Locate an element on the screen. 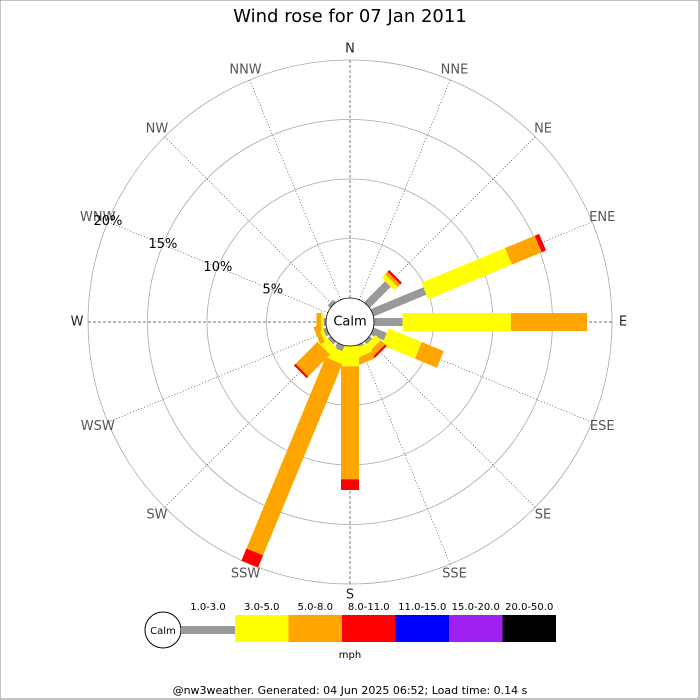  legend-label: 5.0-8.0 is located at coordinates (315, 607).